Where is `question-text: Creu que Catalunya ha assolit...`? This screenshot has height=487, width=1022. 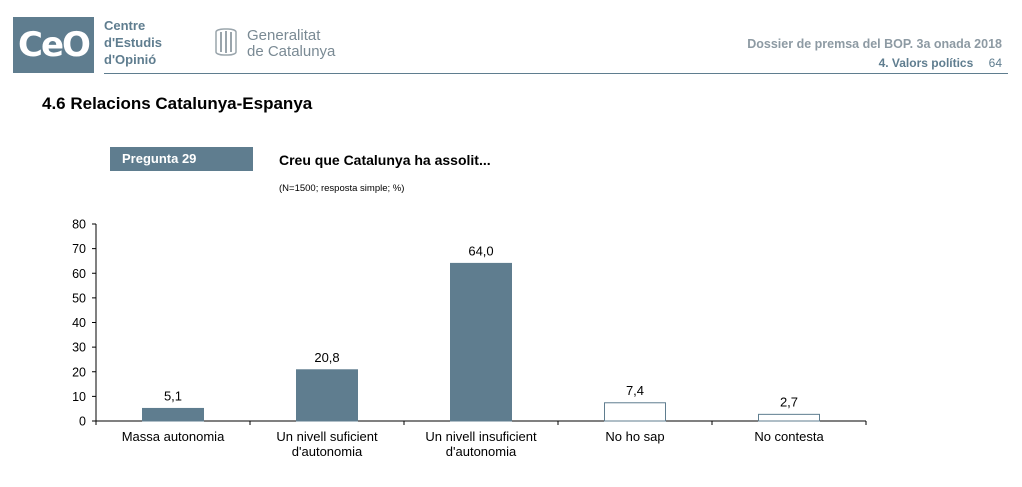
question-text: Creu que Catalunya ha assolit... is located at coordinates (385, 160).